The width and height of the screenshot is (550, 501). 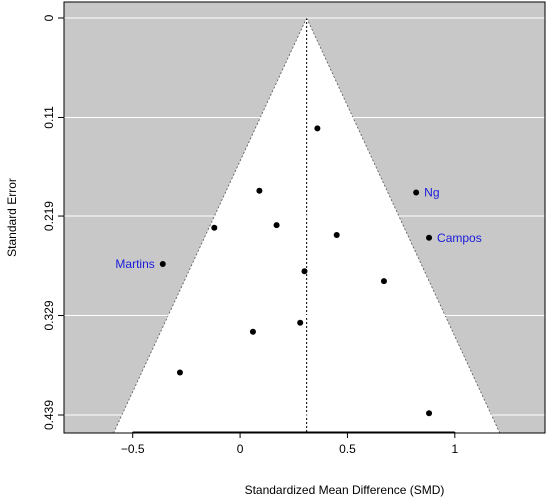 I want to click on y-tick-label: 0, so click(x=49, y=17).